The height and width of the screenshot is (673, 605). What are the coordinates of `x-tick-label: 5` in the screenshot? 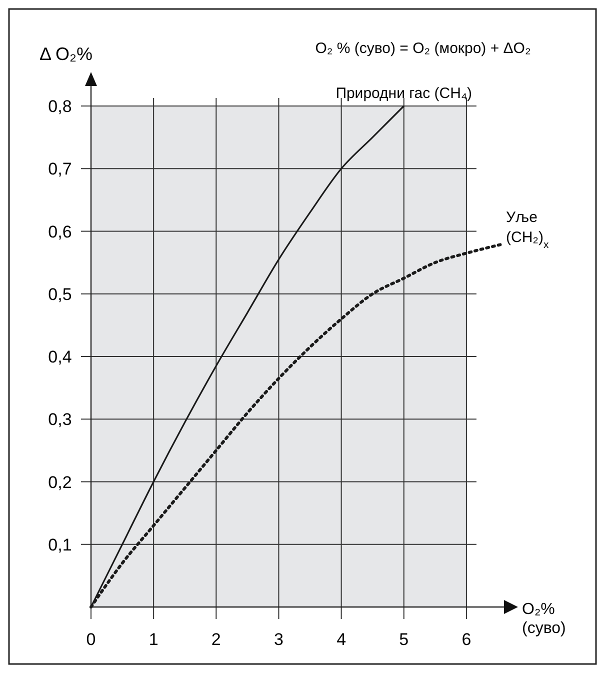 It's located at (404, 639).